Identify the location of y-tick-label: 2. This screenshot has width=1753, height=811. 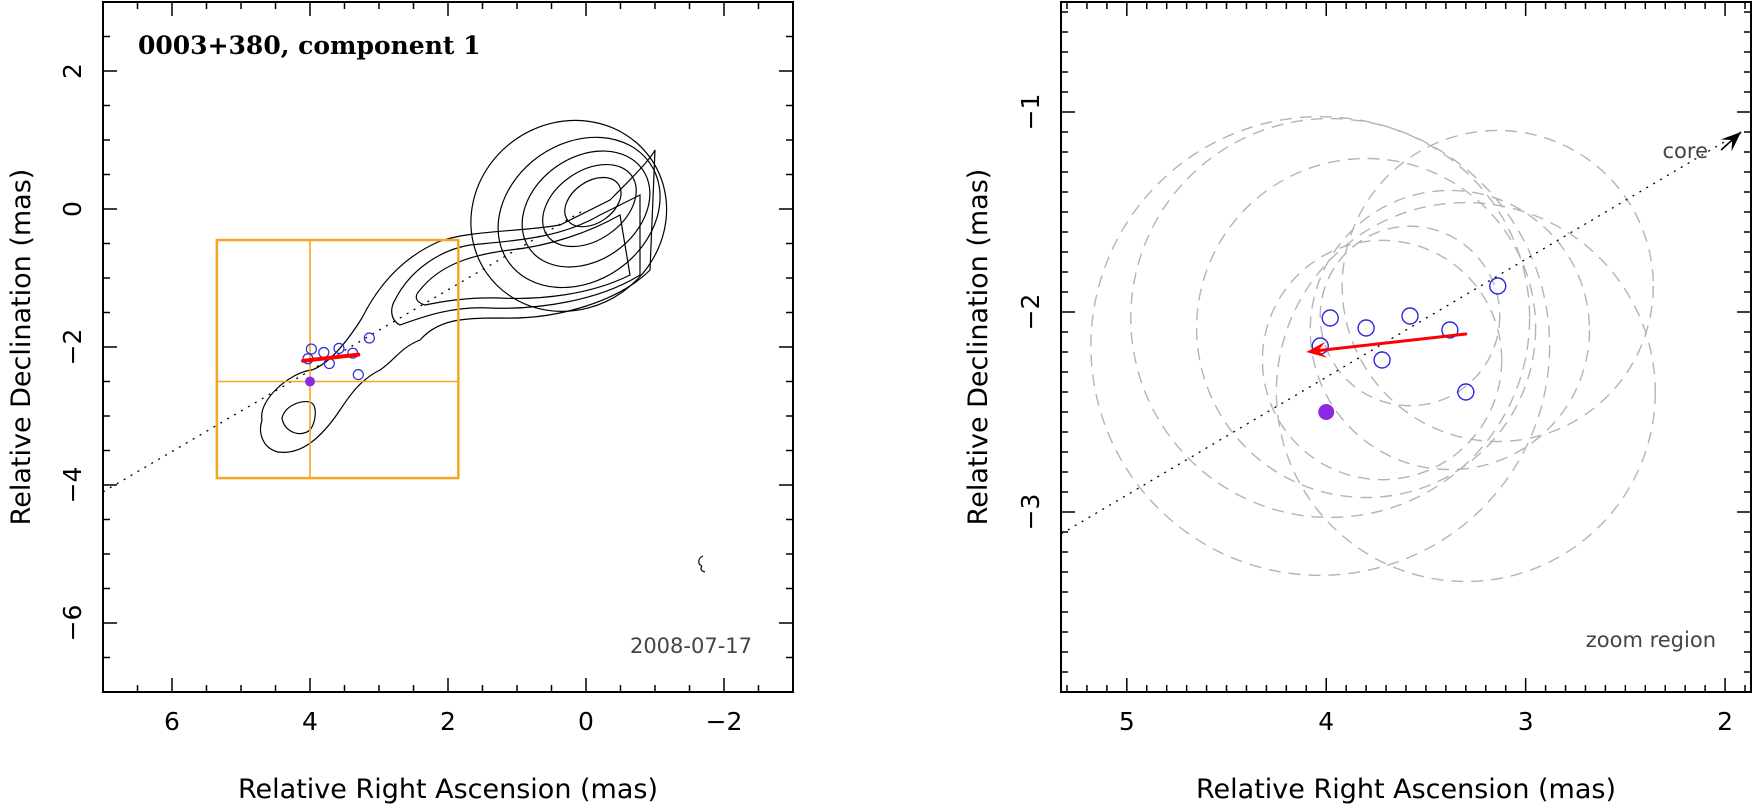
(72, 71).